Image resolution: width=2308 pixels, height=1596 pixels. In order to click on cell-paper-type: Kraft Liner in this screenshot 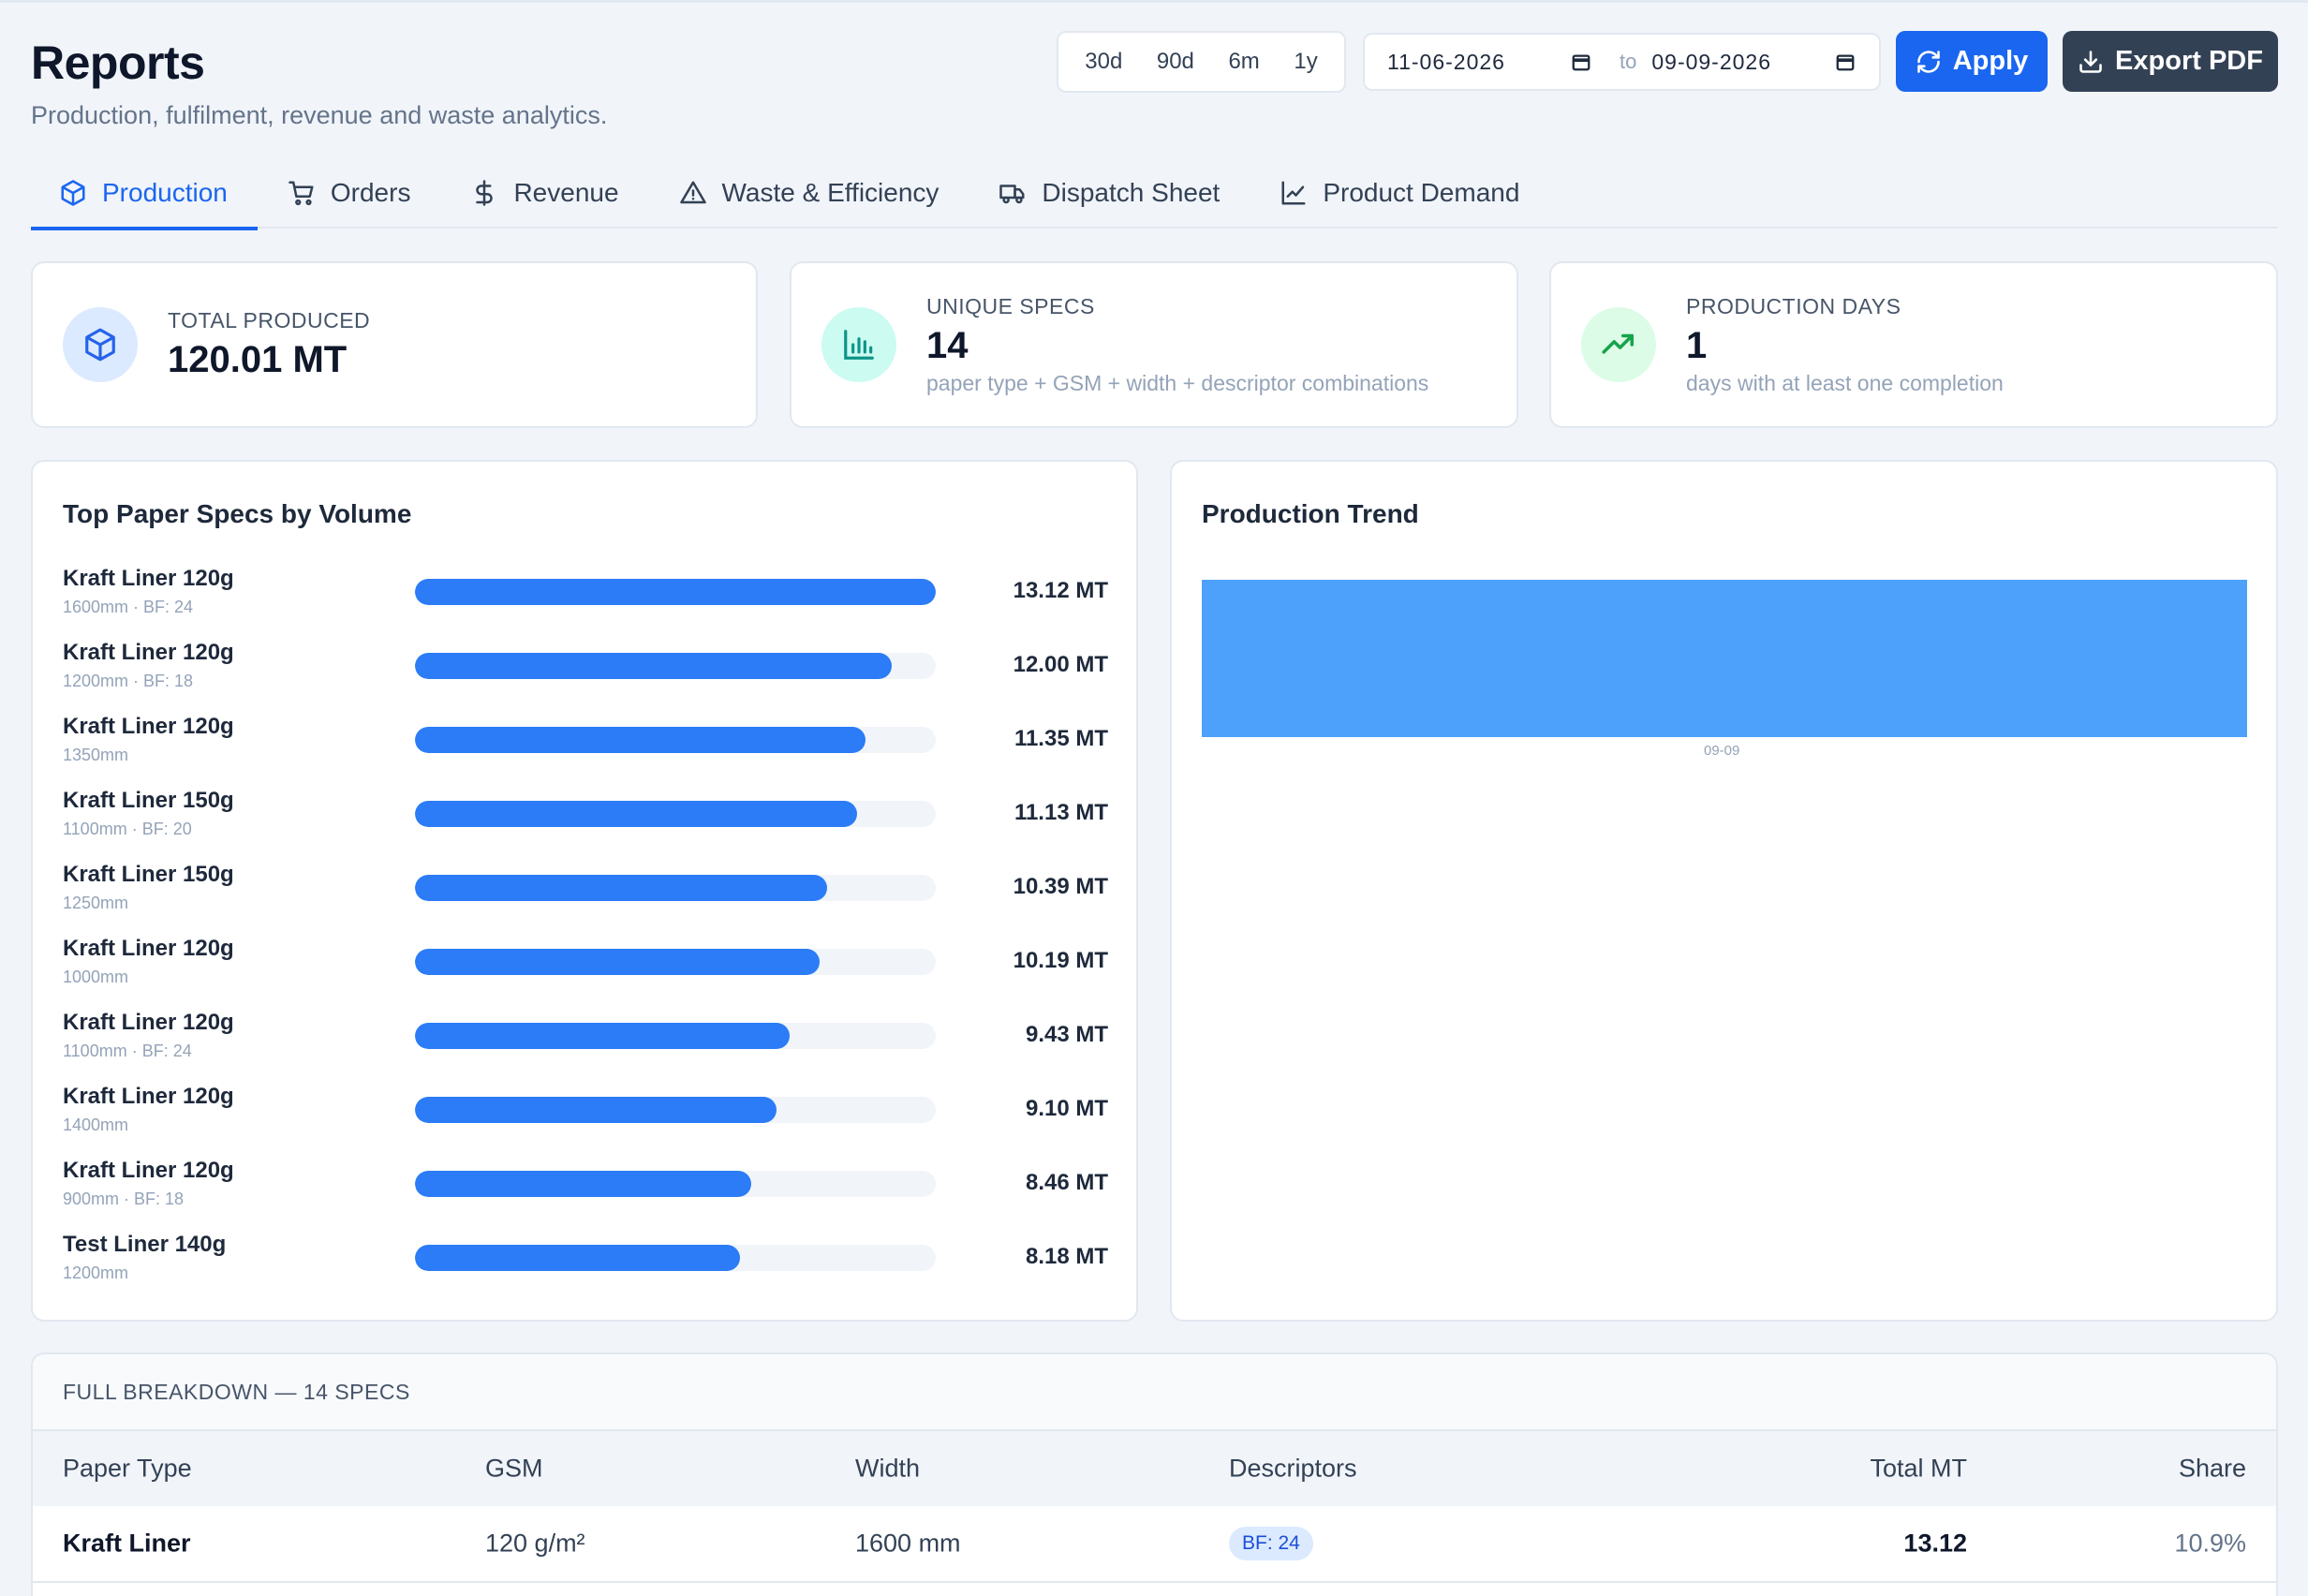, I will do `click(127, 1543)`.